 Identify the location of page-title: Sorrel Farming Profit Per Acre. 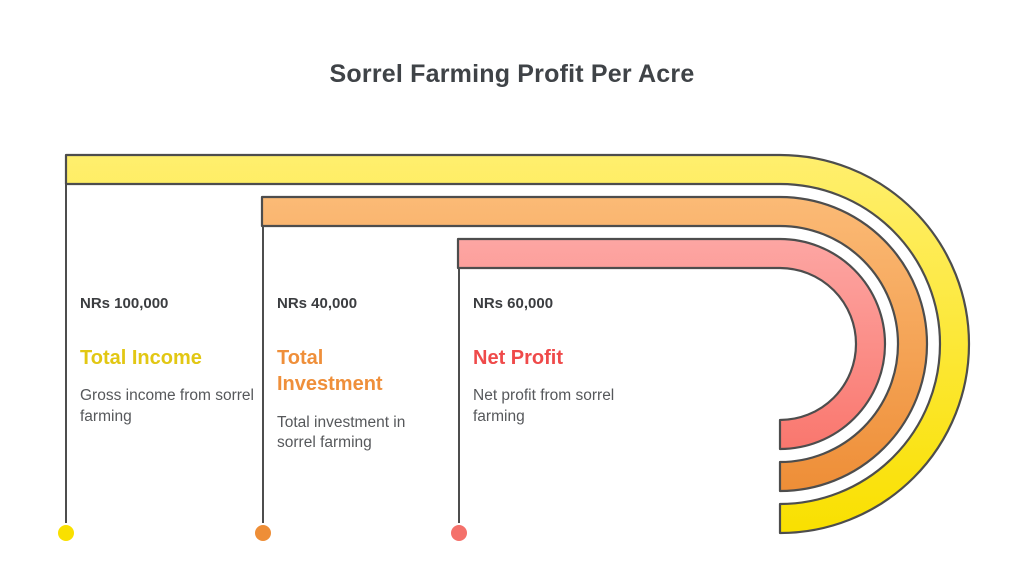
(512, 74).